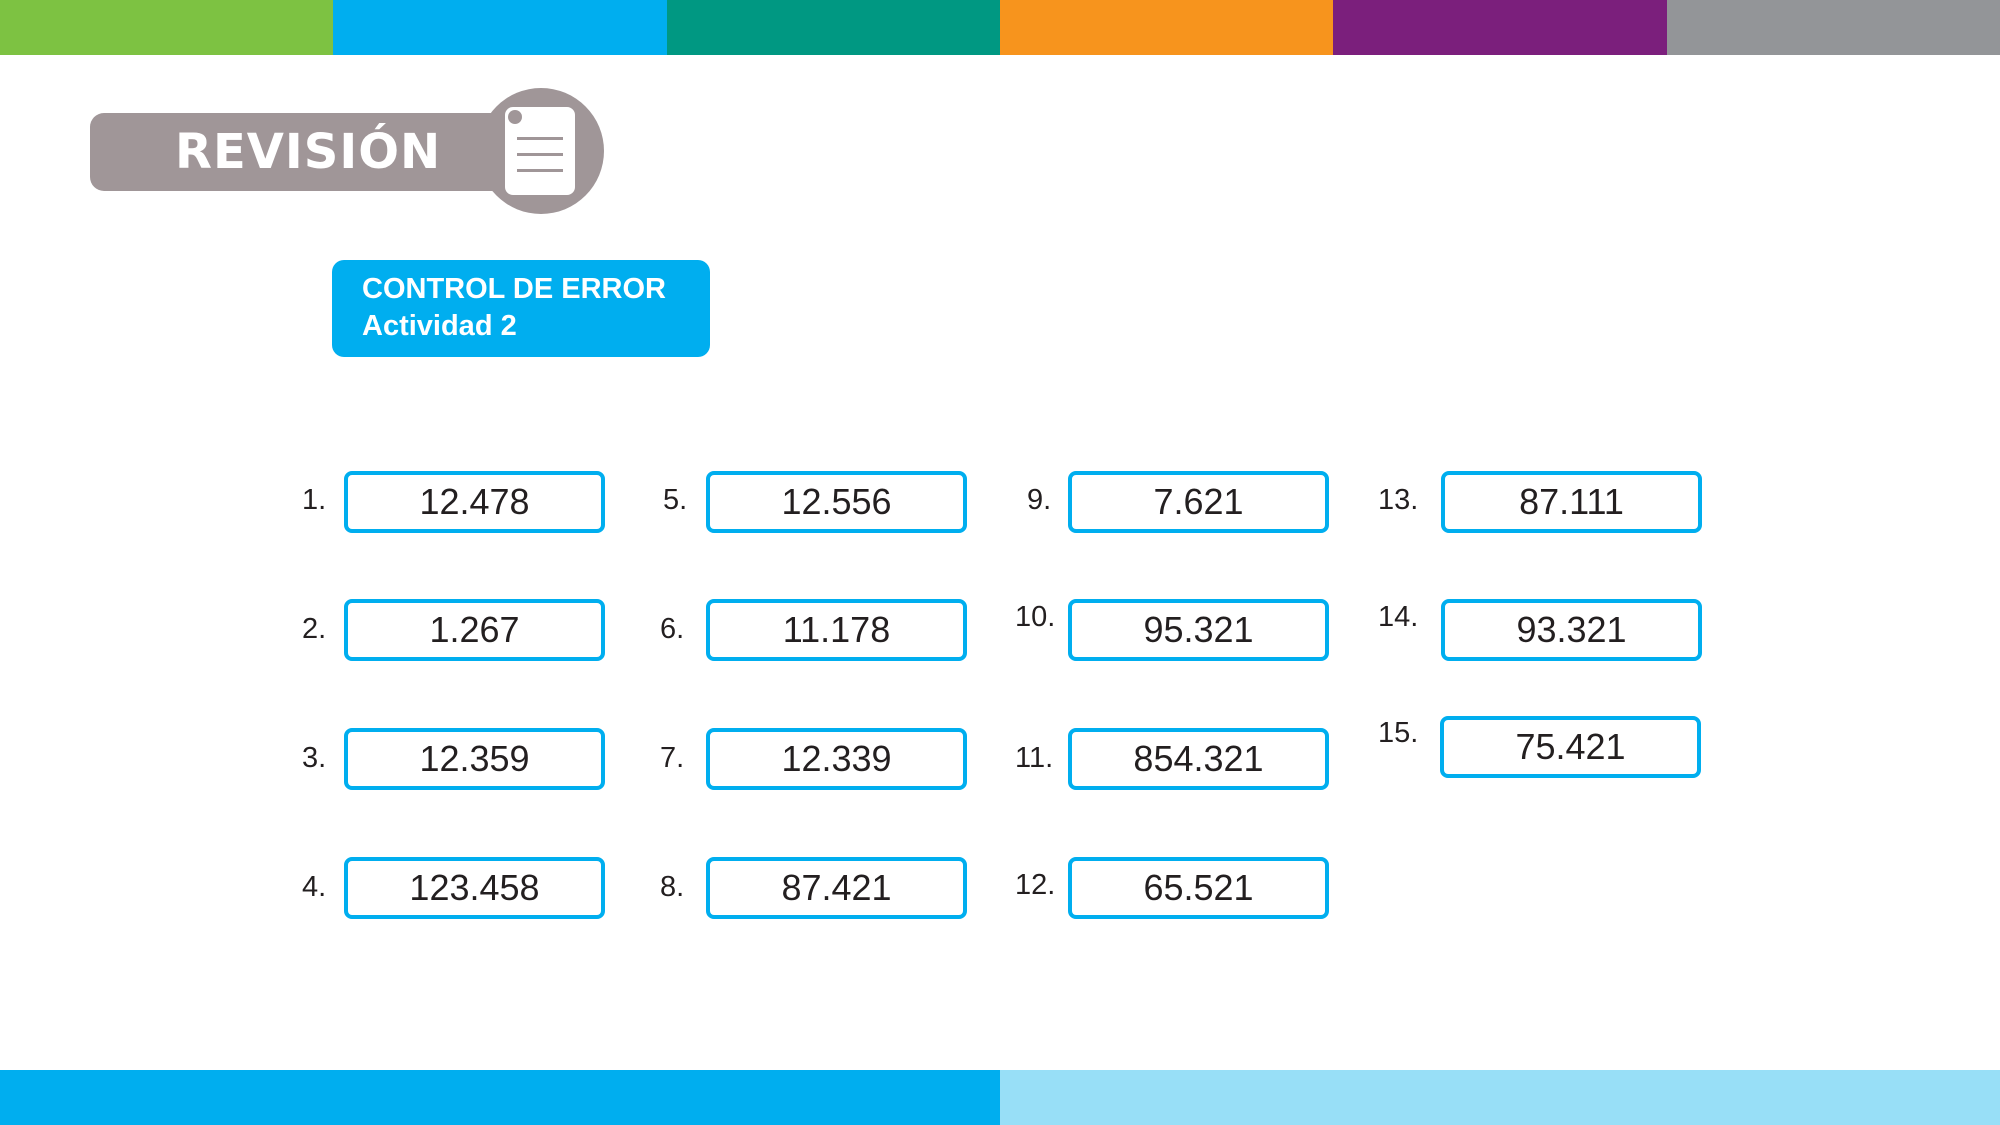 The image size is (2000, 1125). What do you see at coordinates (1198, 759) in the screenshot?
I see `answer-box: 854.321` at bounding box center [1198, 759].